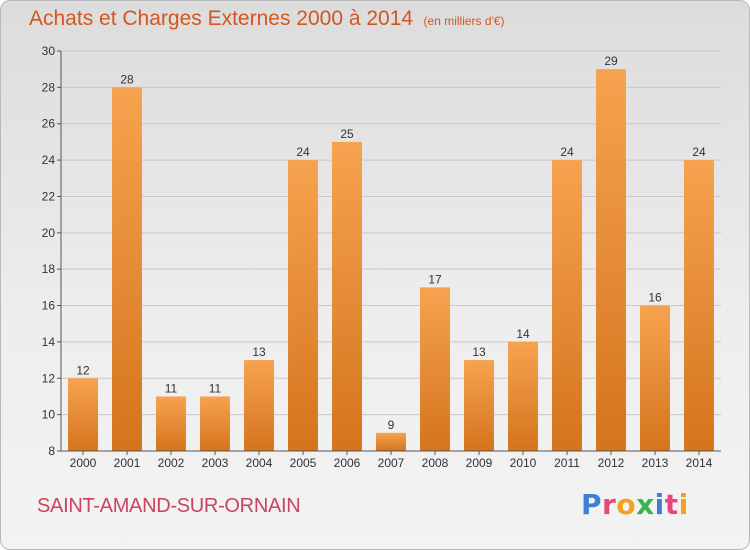 This screenshot has width=750, height=550. Describe the element at coordinates (49, 233) in the screenshot. I see `y-tick-label: 20` at that location.